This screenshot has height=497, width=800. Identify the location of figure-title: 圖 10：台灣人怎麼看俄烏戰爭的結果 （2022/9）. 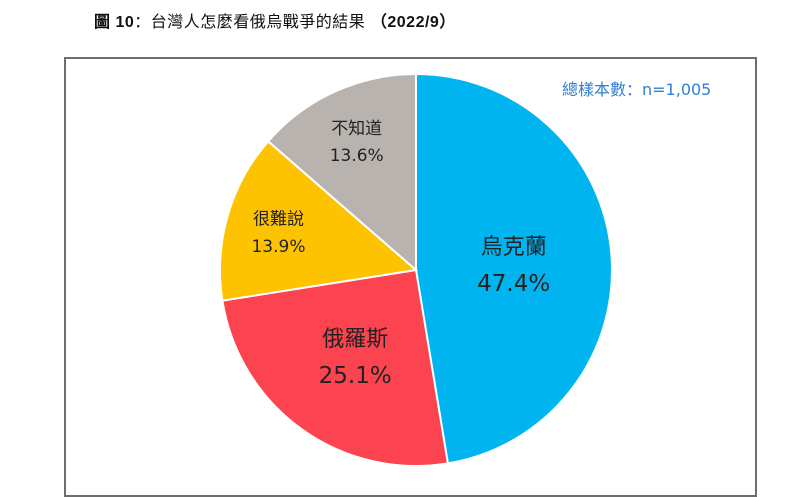
(275, 20).